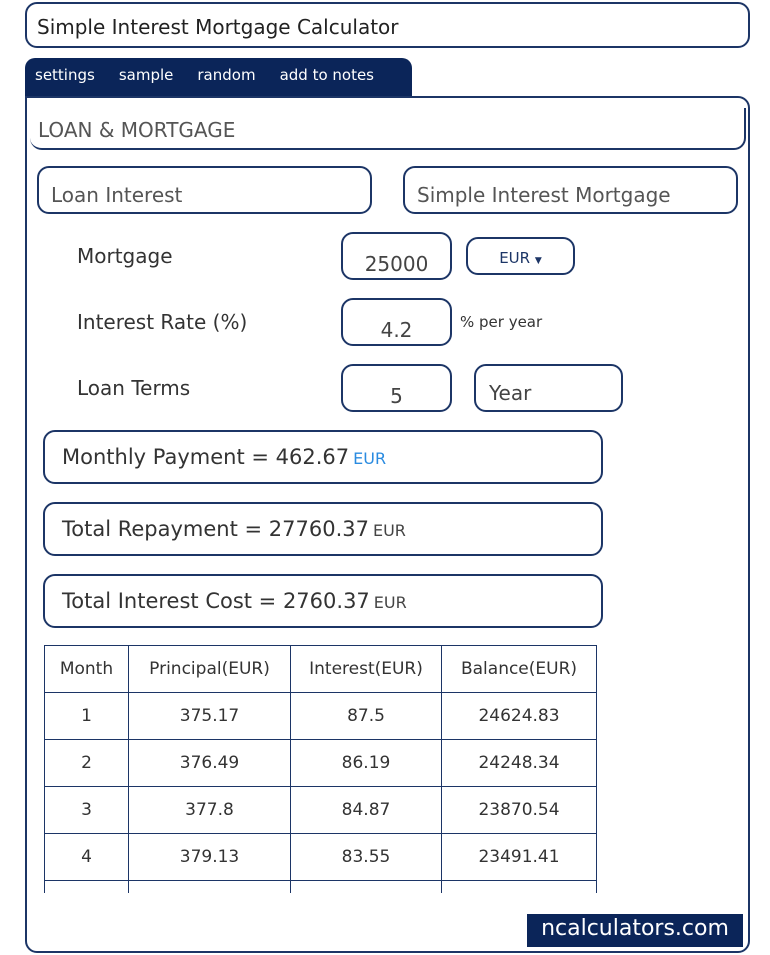  Describe the element at coordinates (86, 669) in the screenshot. I see `header-month: Month` at that location.